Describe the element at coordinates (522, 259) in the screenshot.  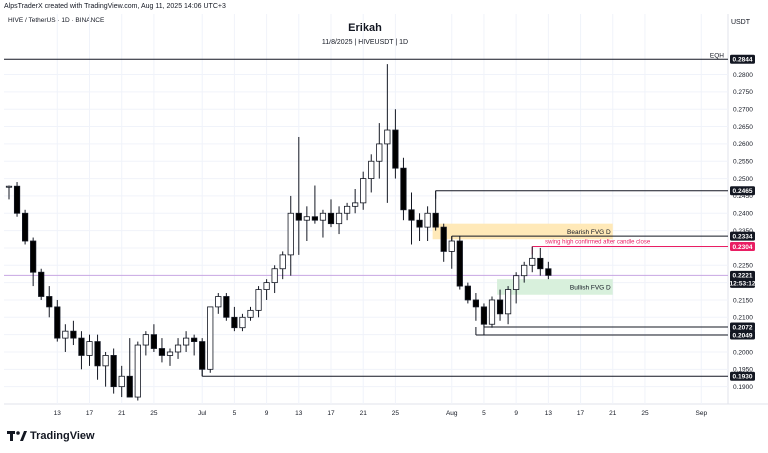
I see `fvg-zones: Bearish FVG D Bullish FVG D` at that location.